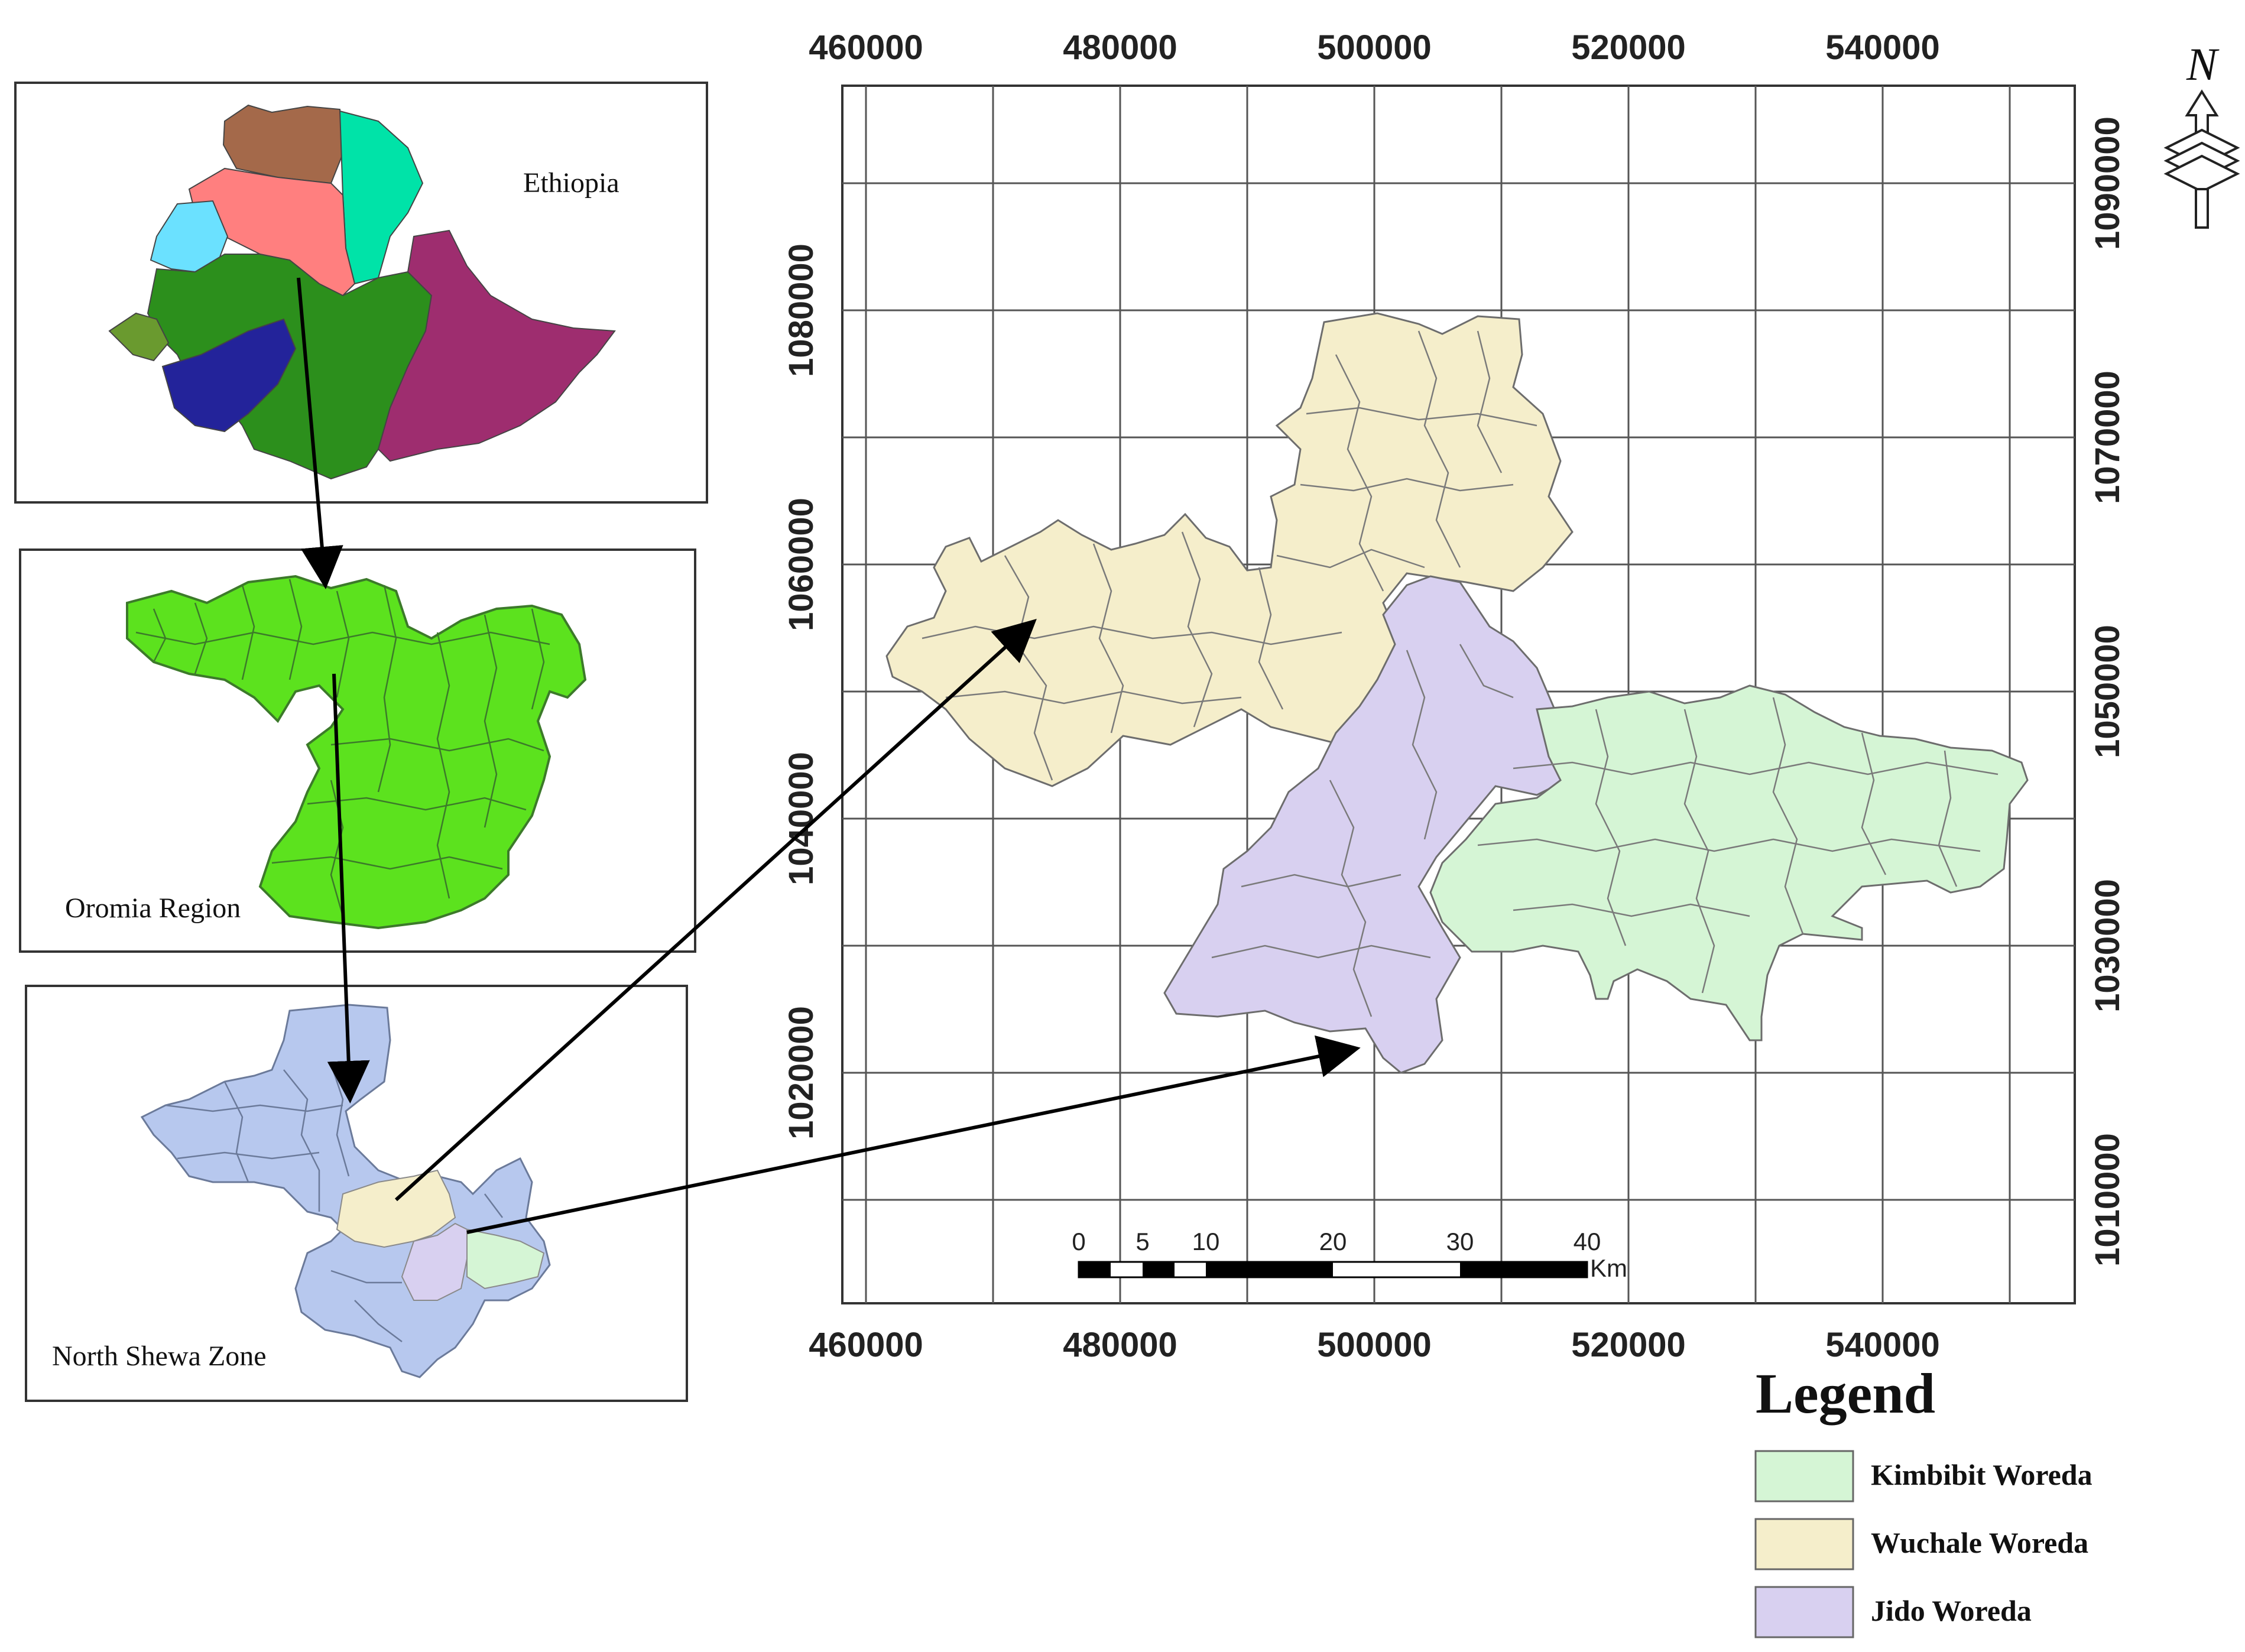 This screenshot has height=1652, width=2245. What do you see at coordinates (2201, 159) in the screenshot?
I see `north-arrow-icon` at bounding box center [2201, 159].